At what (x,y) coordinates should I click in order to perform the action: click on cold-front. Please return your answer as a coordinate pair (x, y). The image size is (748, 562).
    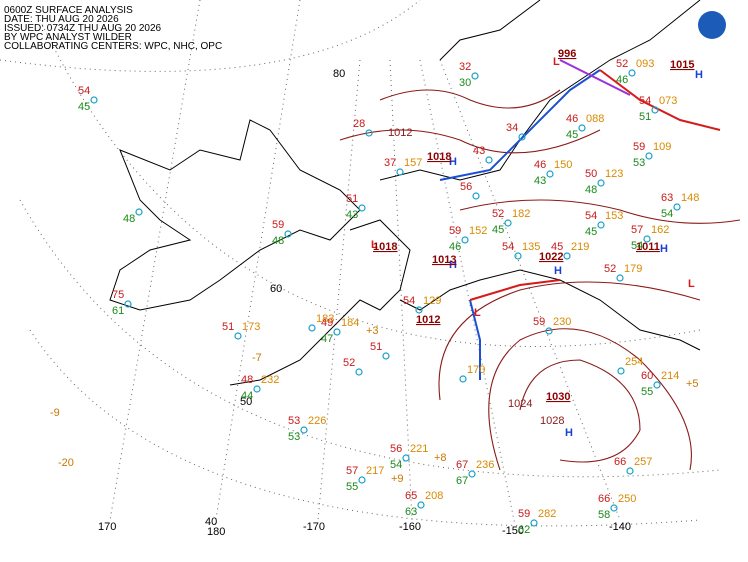
    Looking at the image, I should click on (475, 339).